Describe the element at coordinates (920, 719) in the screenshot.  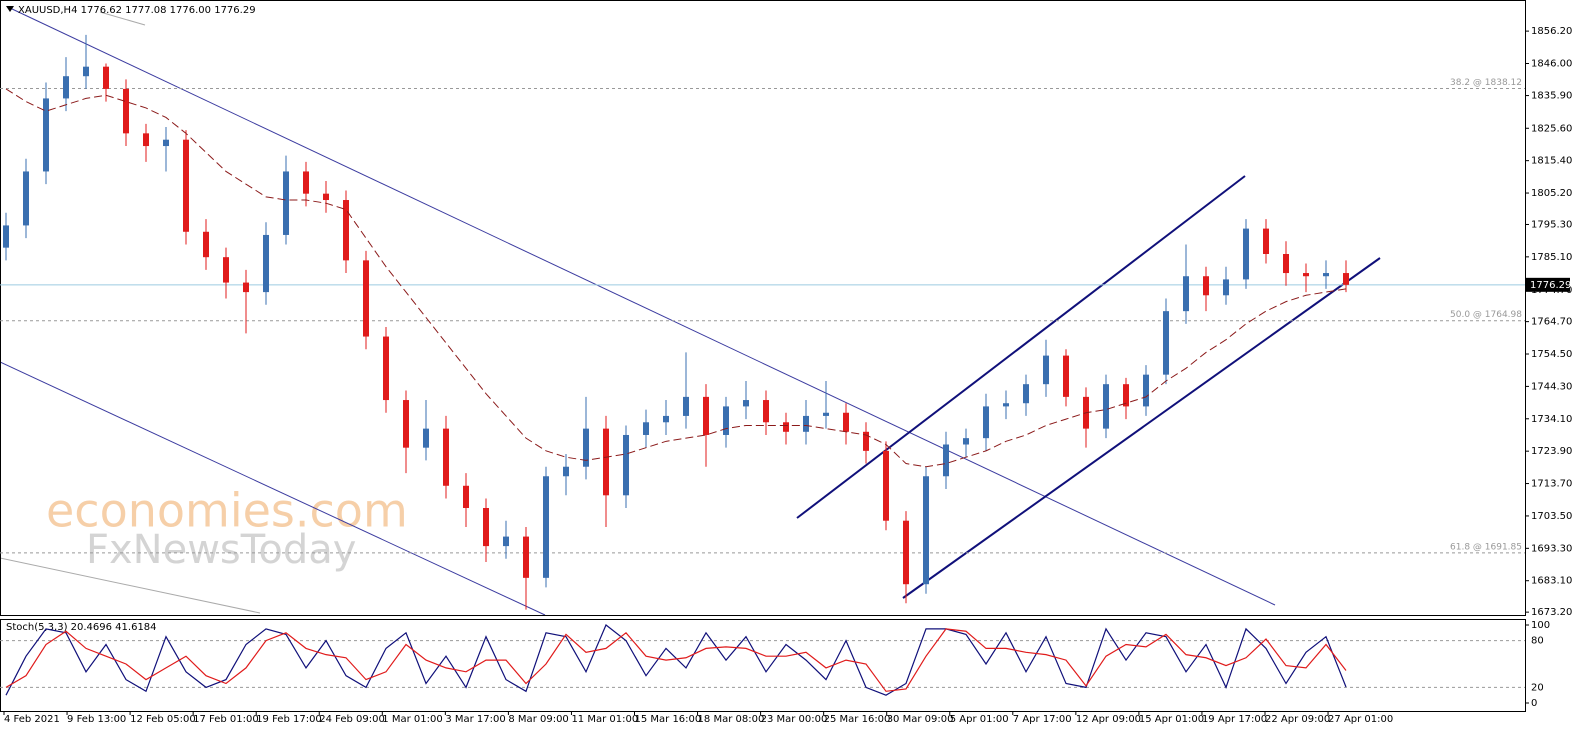
I see `x-tick-label: 30 Mar 09:00` at that location.